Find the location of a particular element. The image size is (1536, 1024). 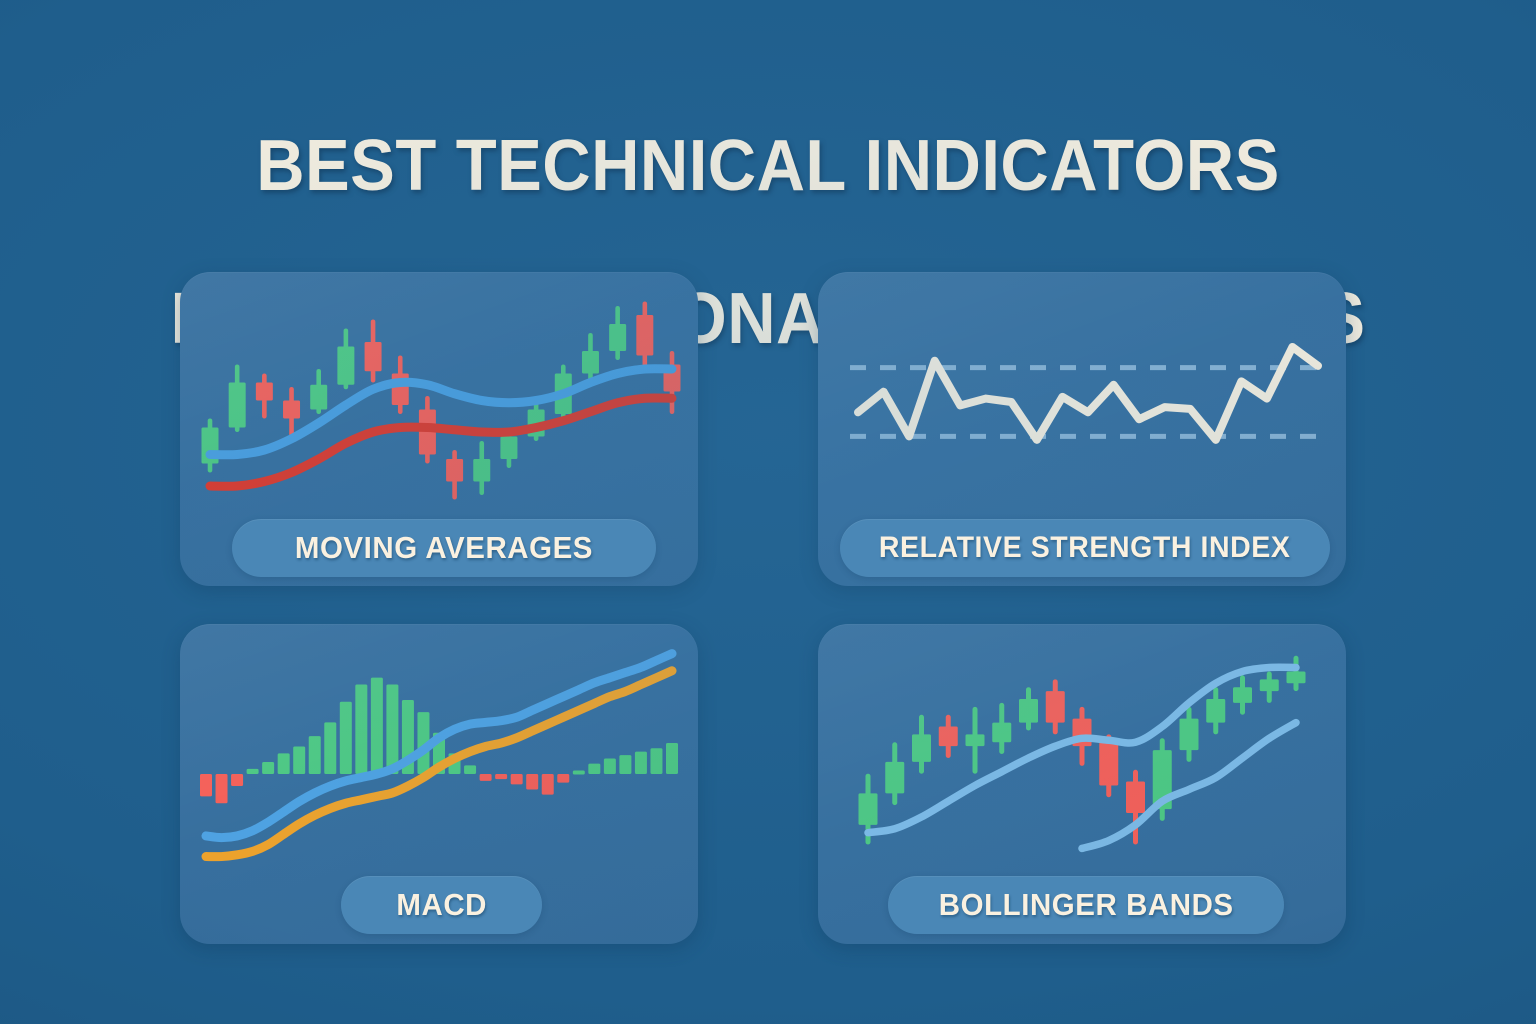

page-title-line-1: BEST TECHNICAL INDICATORS is located at coordinates (768, 166).